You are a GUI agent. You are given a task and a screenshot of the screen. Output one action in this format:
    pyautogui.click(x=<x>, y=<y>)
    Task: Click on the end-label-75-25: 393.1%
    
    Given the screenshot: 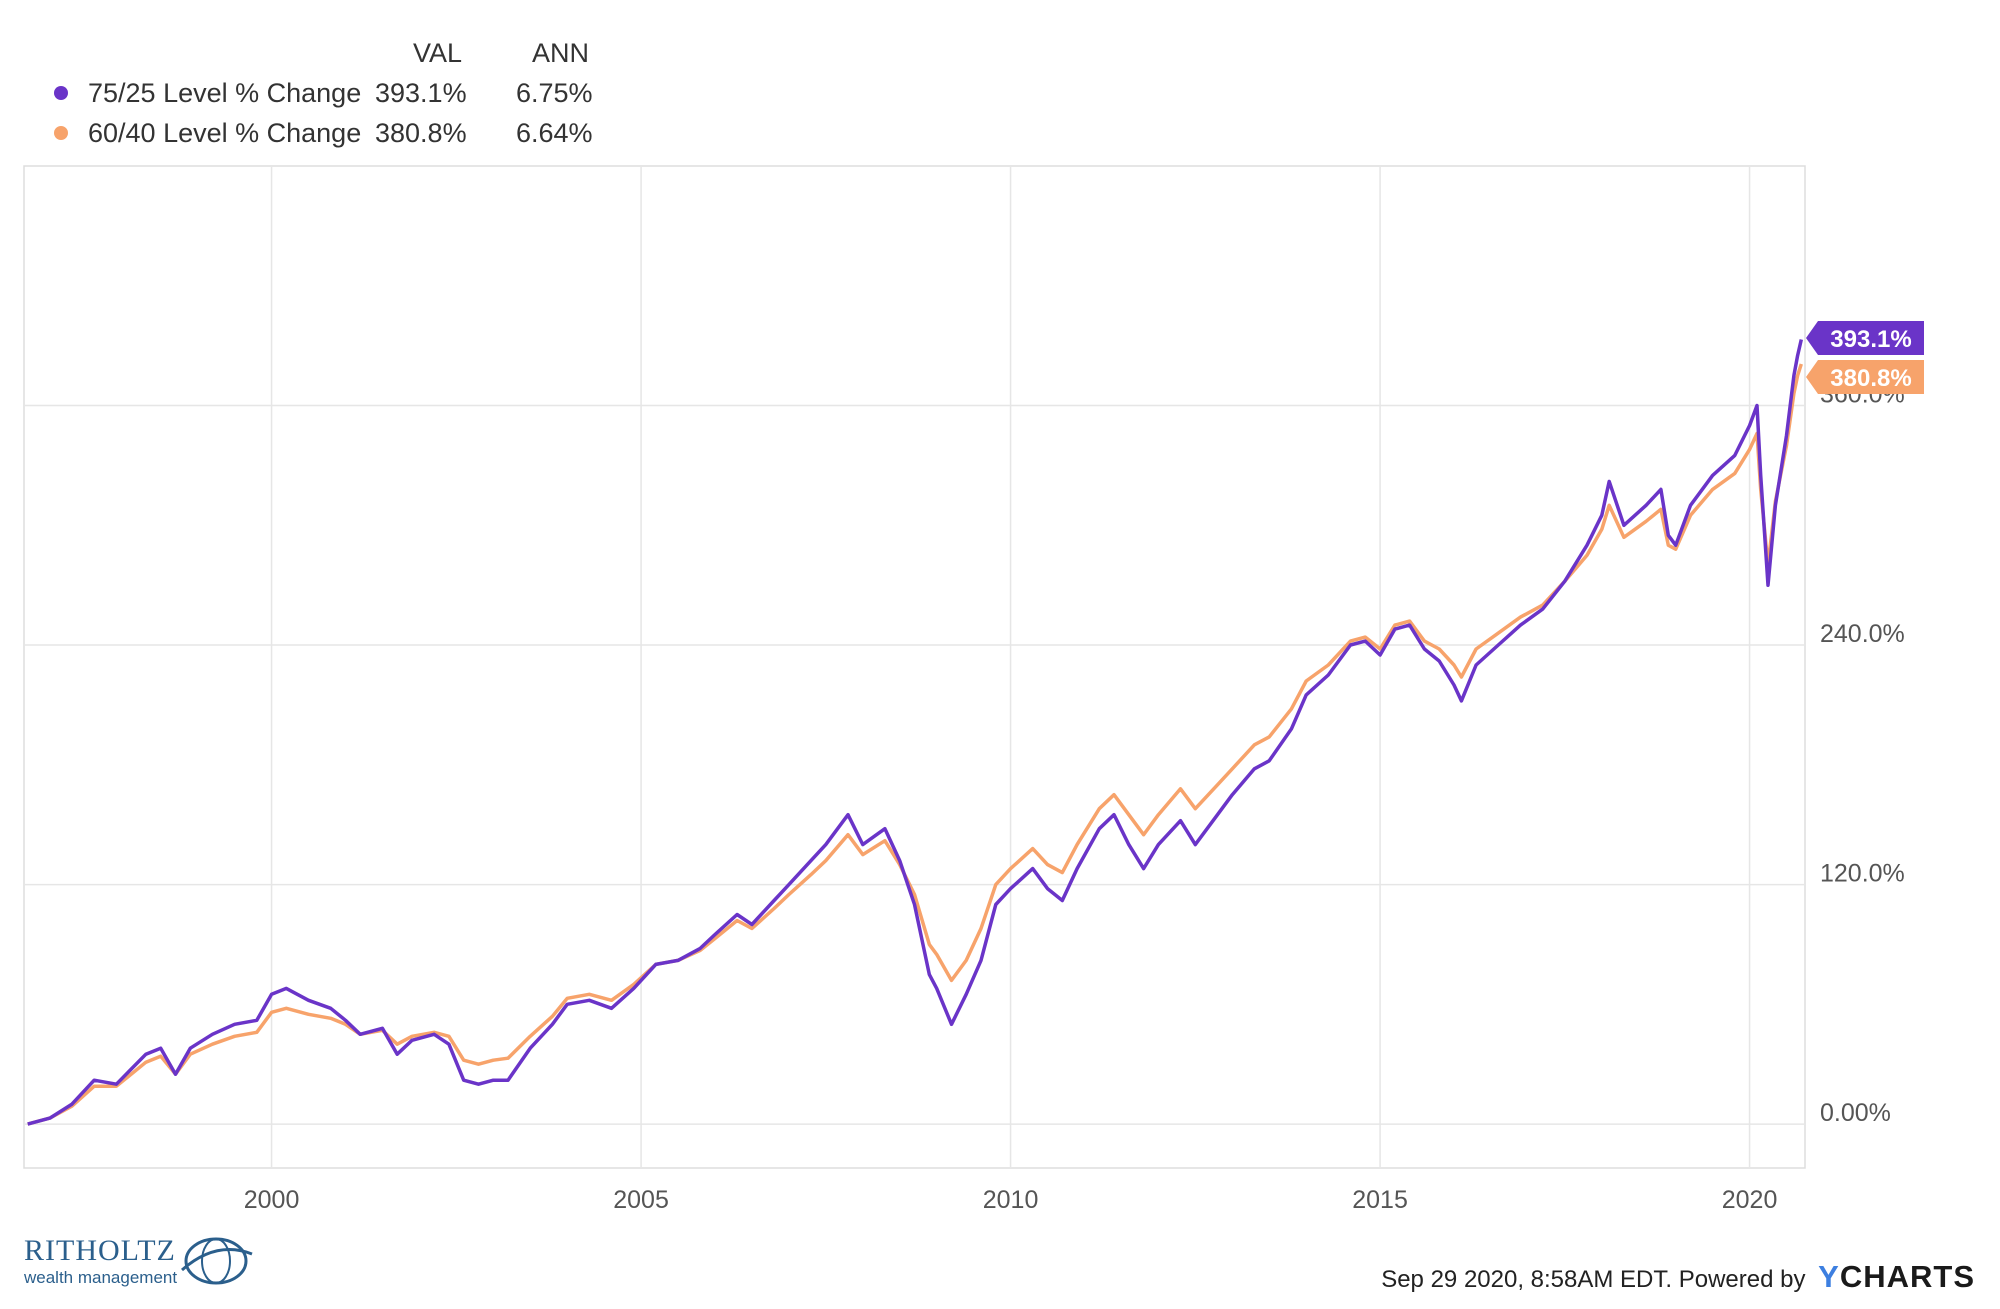 What is the action you would take?
    pyautogui.click(x=1865, y=338)
    